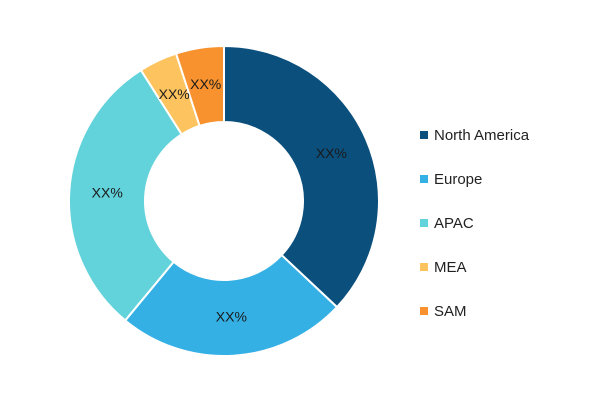 The width and height of the screenshot is (607, 411). I want to click on legend-item-europe: Europe, so click(474, 179).